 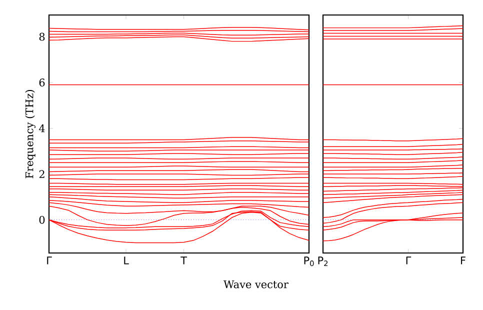 What do you see at coordinates (42, 220) in the screenshot?
I see `y-tick-label: 0` at bounding box center [42, 220].